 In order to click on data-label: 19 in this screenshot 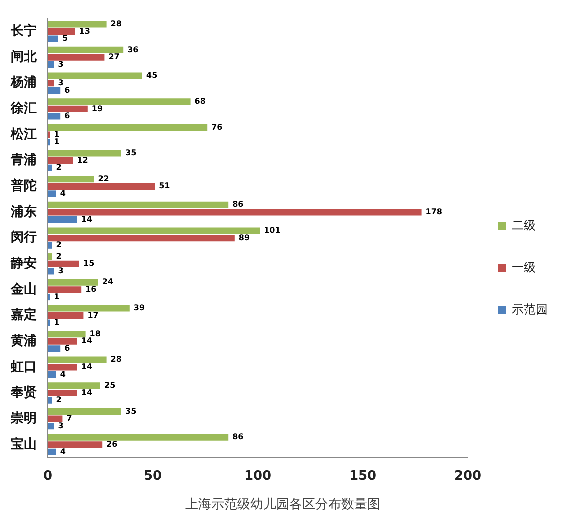, I will do `click(98, 109)`.